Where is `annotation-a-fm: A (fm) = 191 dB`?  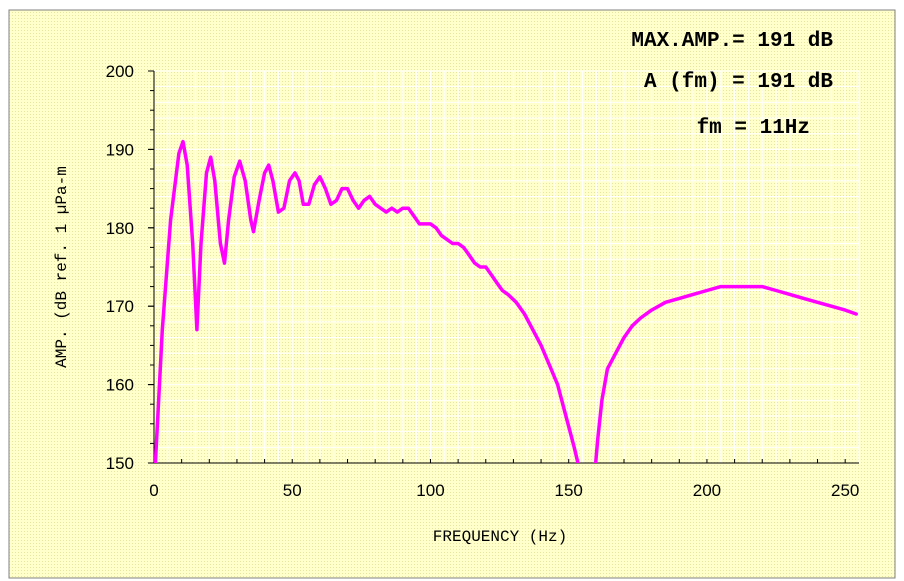
annotation-a-fm: A (fm) = 191 dB is located at coordinates (738, 82).